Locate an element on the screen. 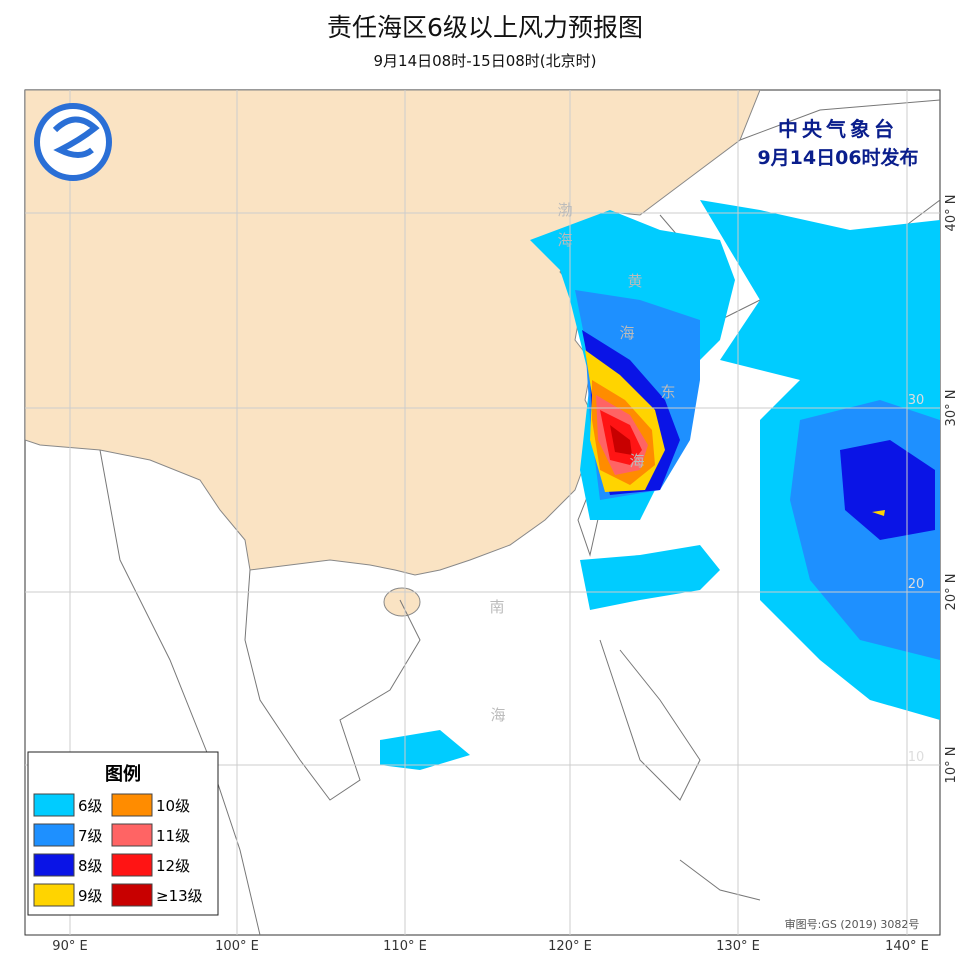  sea-label: 黄 is located at coordinates (634, 281).